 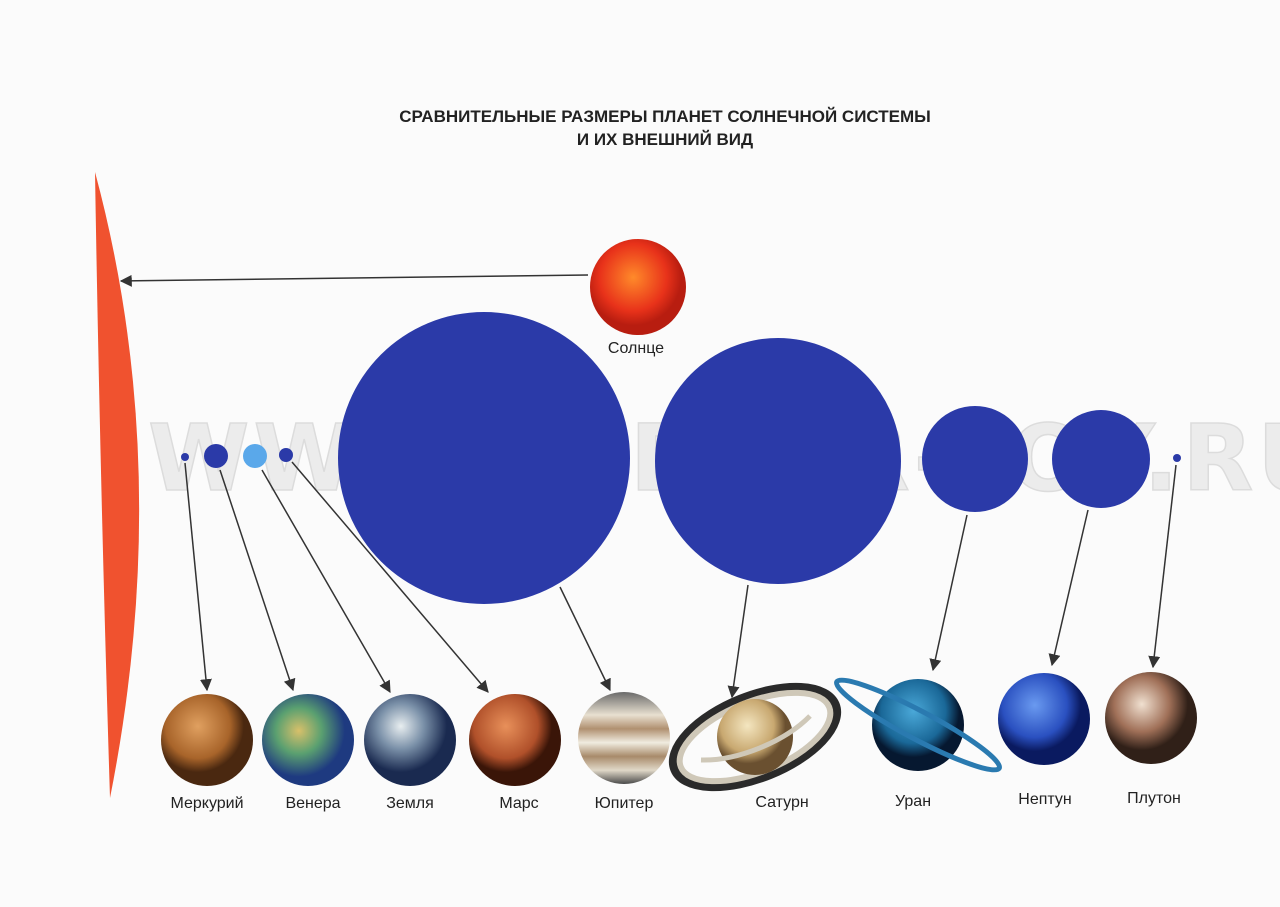 What do you see at coordinates (484, 458) in the screenshot?
I see `jupiter-scale-circle` at bounding box center [484, 458].